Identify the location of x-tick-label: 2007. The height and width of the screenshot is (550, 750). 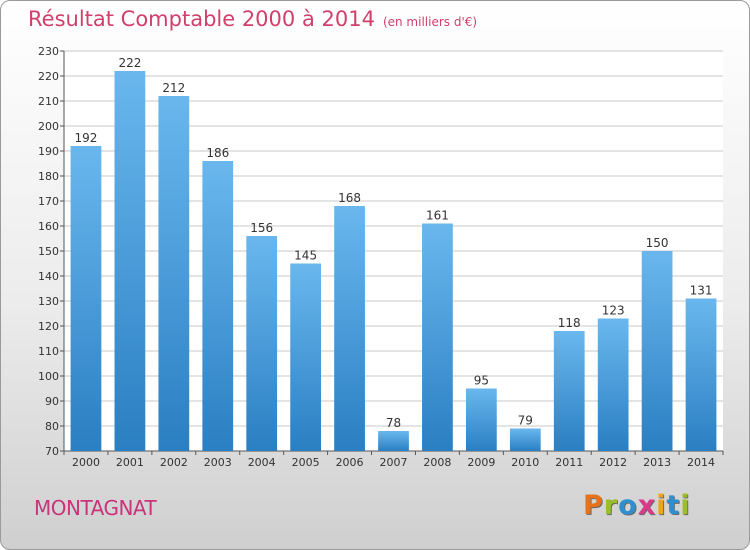
(394, 462).